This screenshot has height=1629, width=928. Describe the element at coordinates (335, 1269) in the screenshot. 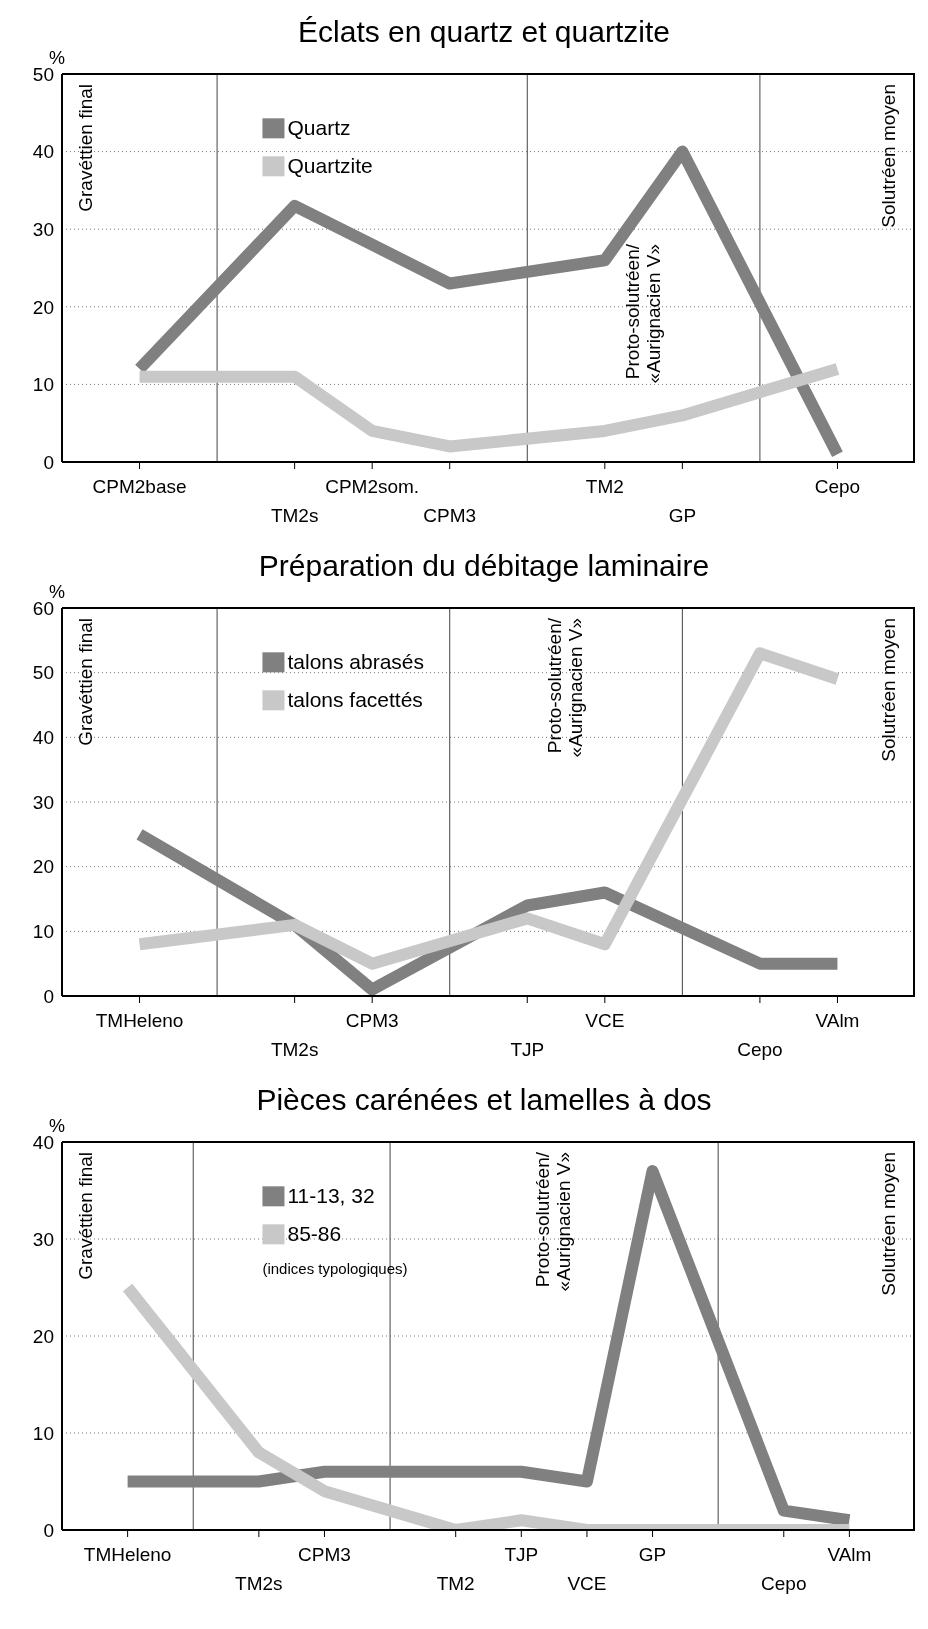

I see `annotation: (indices typologiques)` at that location.